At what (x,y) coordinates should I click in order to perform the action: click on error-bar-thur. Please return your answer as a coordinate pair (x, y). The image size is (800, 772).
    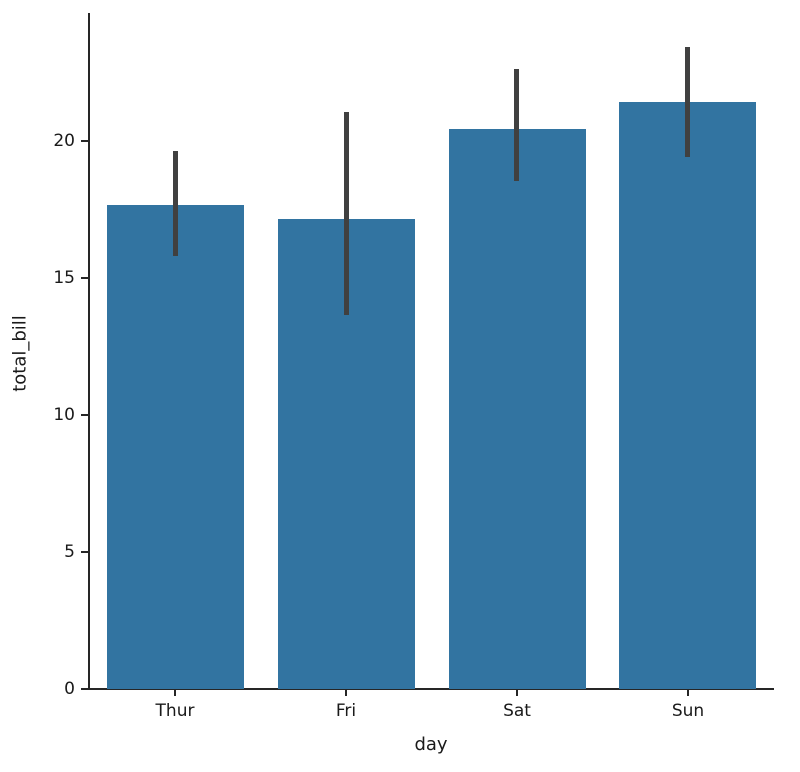
    Looking at the image, I should click on (175, 203).